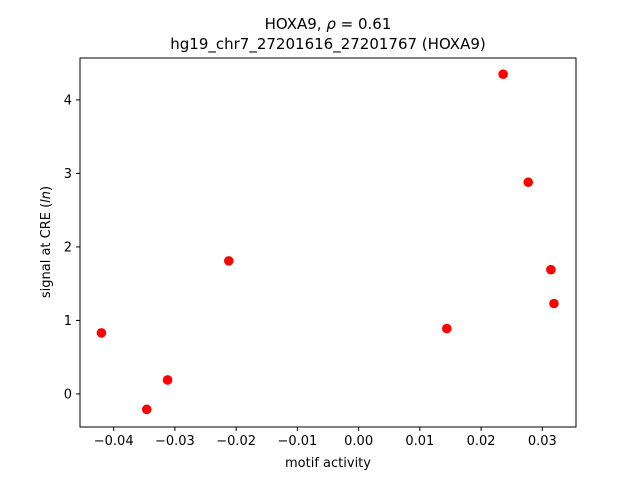 The height and width of the screenshot is (480, 640). Describe the element at coordinates (68, 100) in the screenshot. I see `y-tick-label: 4` at that location.